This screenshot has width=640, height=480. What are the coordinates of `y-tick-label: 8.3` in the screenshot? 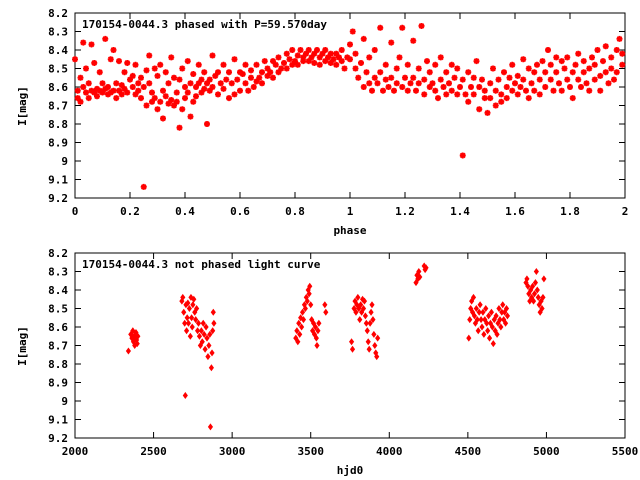 It's located at (58, 272).